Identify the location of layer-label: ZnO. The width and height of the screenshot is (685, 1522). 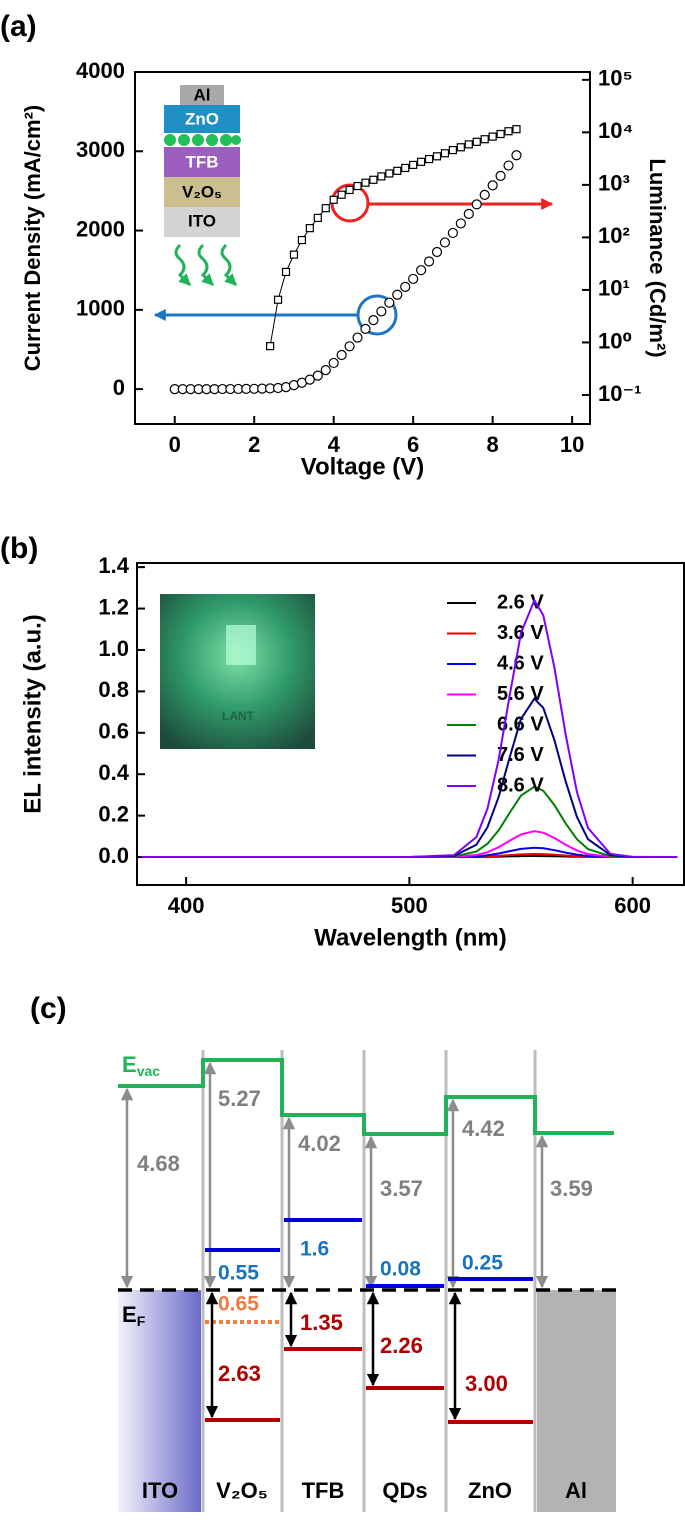
(202, 118).